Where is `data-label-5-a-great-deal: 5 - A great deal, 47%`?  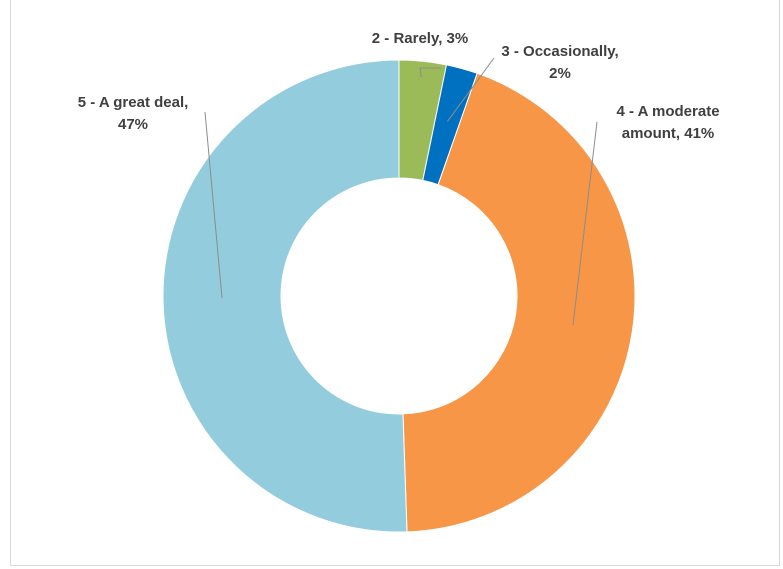
data-label-5-a-great-deal: 5 - A great deal, 47% is located at coordinates (133, 113).